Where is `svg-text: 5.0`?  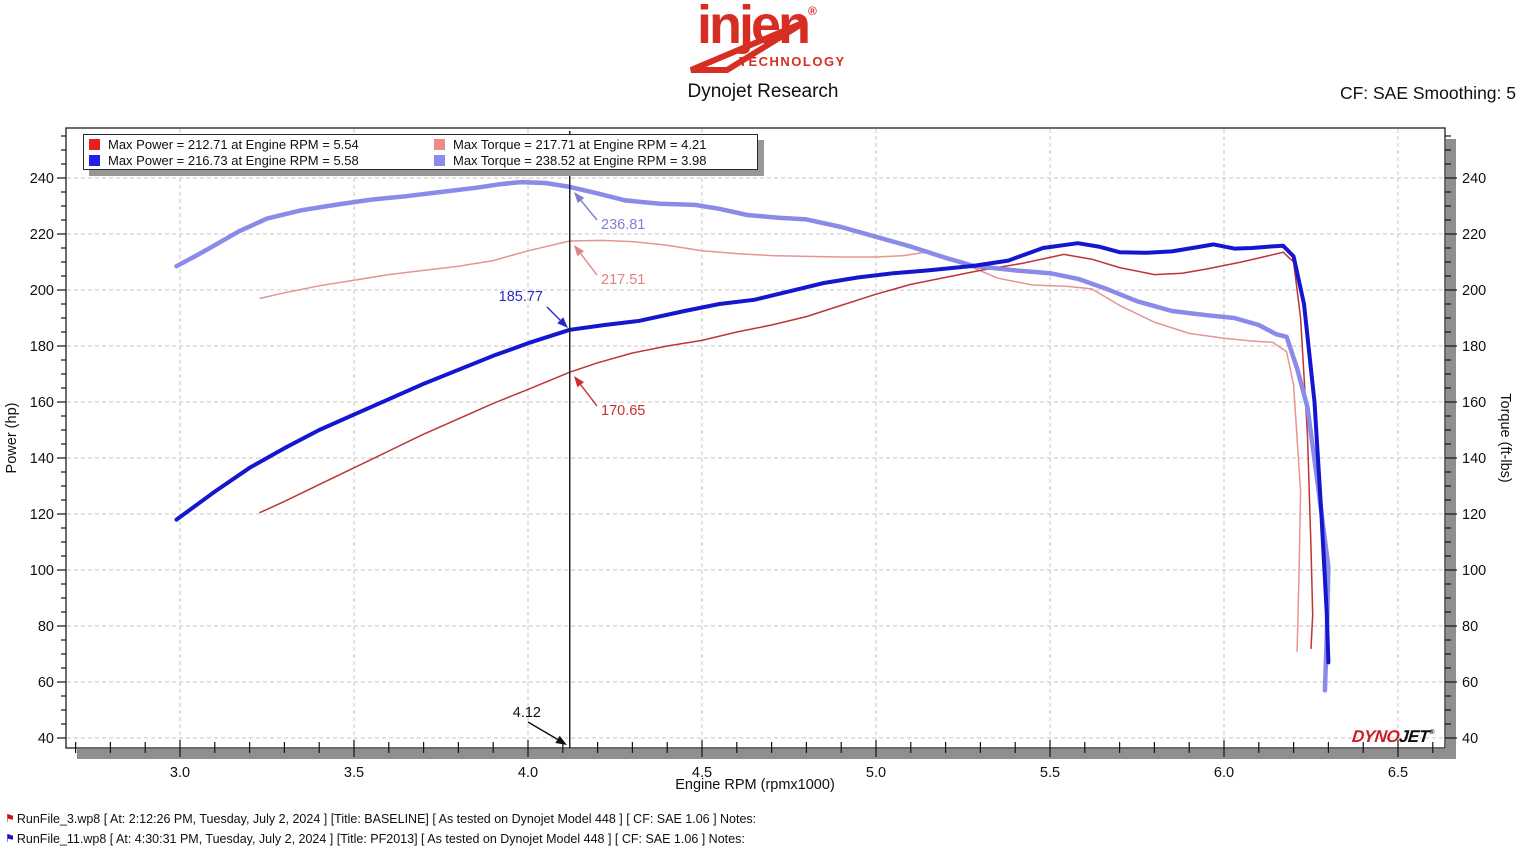 svg-text: 5.0 is located at coordinates (876, 773).